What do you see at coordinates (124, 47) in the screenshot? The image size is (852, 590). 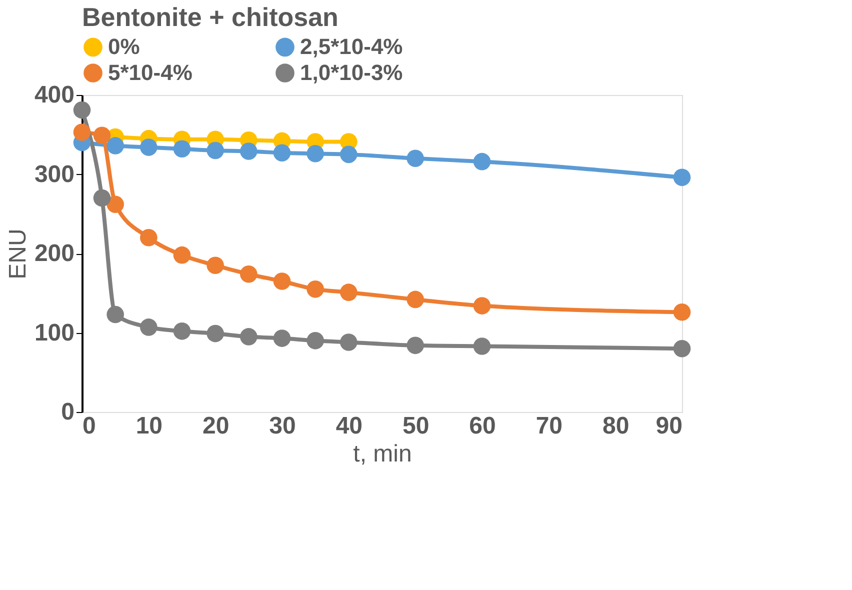 I see `legend-label: 0%` at bounding box center [124, 47].